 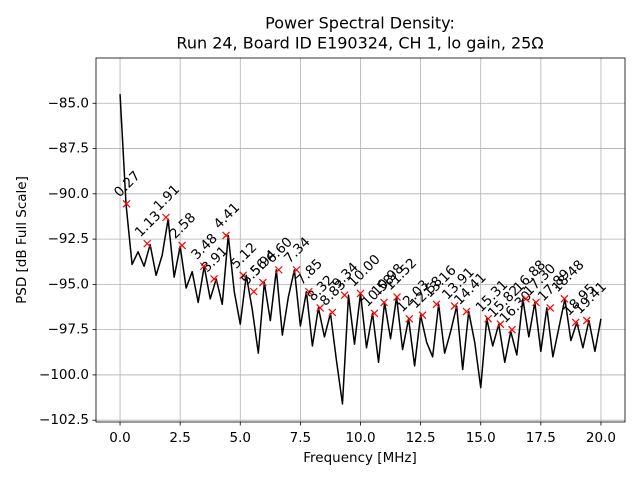 What do you see at coordinates (68, 239) in the screenshot?
I see `y-tick-label: −92.5` at bounding box center [68, 239].